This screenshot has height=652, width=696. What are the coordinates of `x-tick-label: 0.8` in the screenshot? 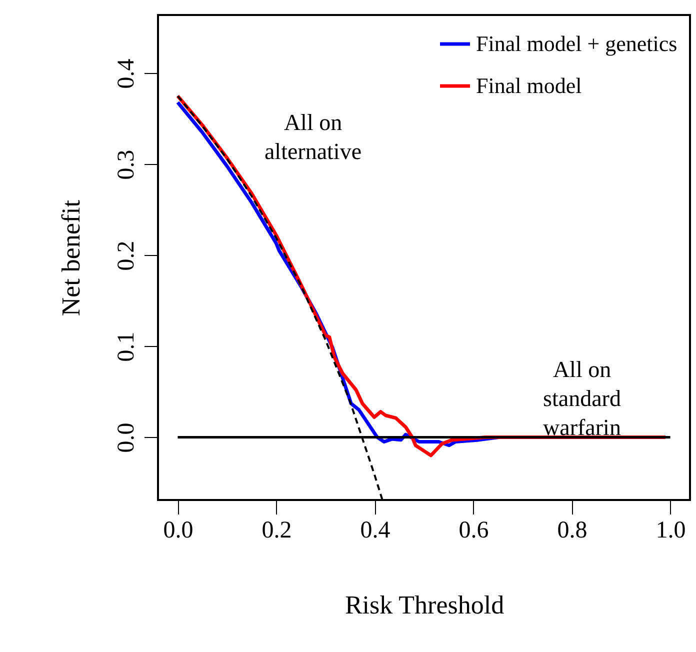 It's located at (572, 531).